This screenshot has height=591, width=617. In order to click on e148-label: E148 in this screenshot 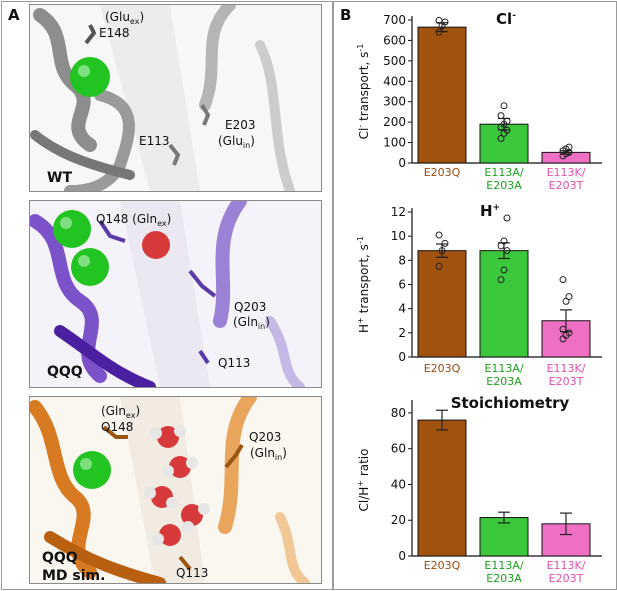, I will do `click(114, 33)`.